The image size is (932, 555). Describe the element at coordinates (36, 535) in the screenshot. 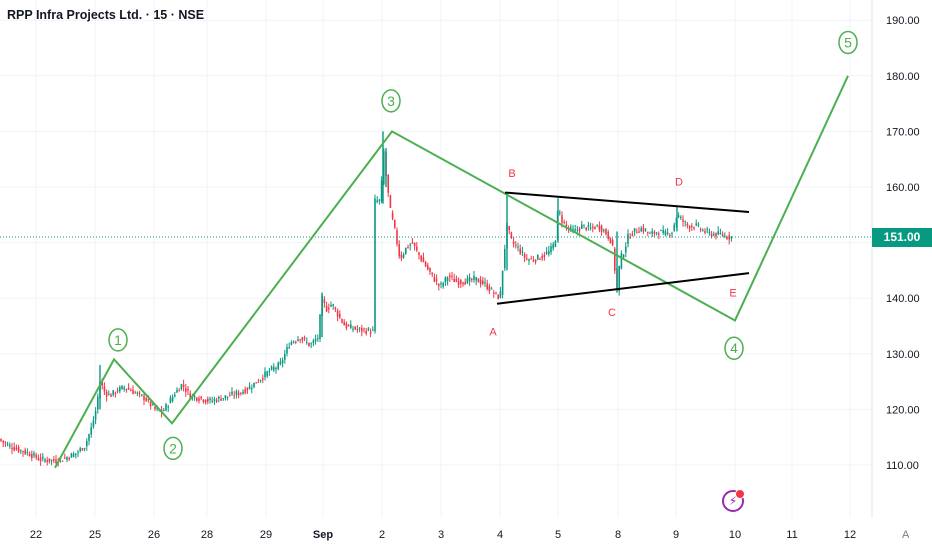

I see `x-tick-label: 22` at that location.